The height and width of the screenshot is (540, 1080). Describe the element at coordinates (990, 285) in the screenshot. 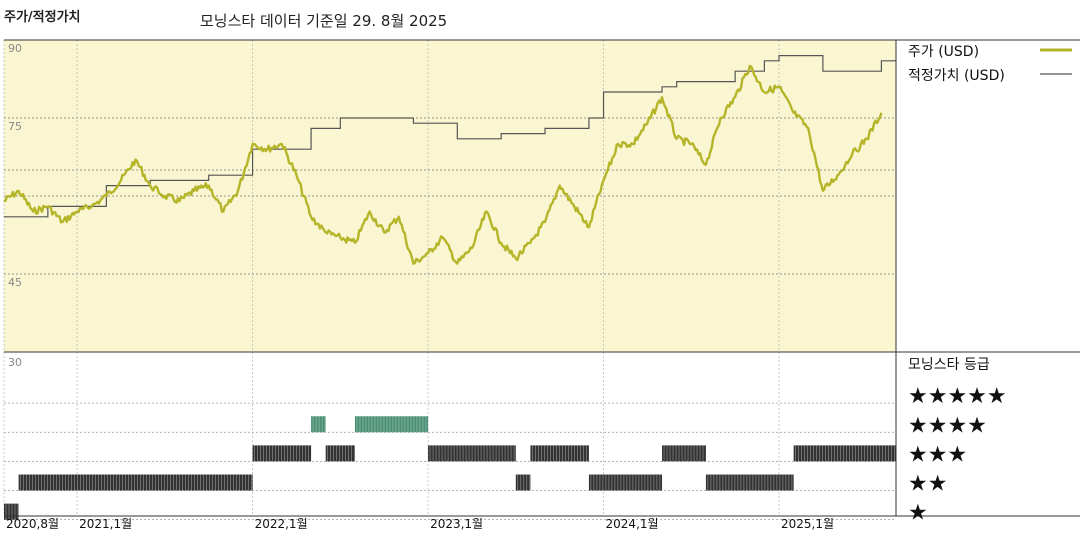

I see `legend: 주가 (USD)적정가치 (USD)모닝스타 등급★★★★★★★★★★★★★★★` at that location.